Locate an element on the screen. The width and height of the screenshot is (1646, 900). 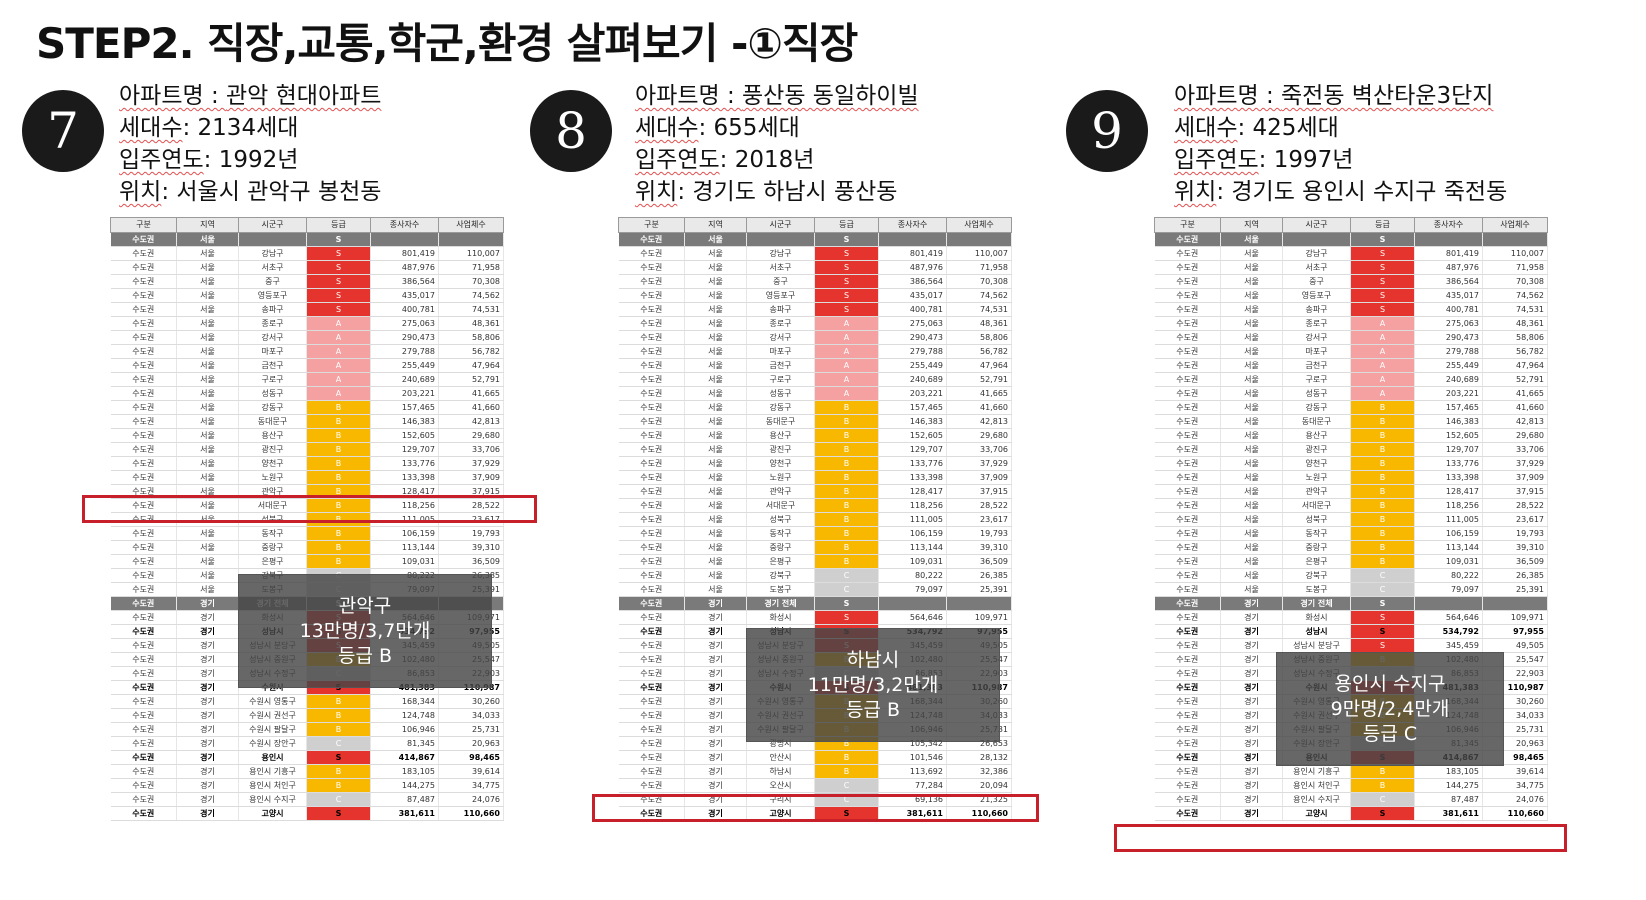
district-cell: 마포구 is located at coordinates (272, 351).